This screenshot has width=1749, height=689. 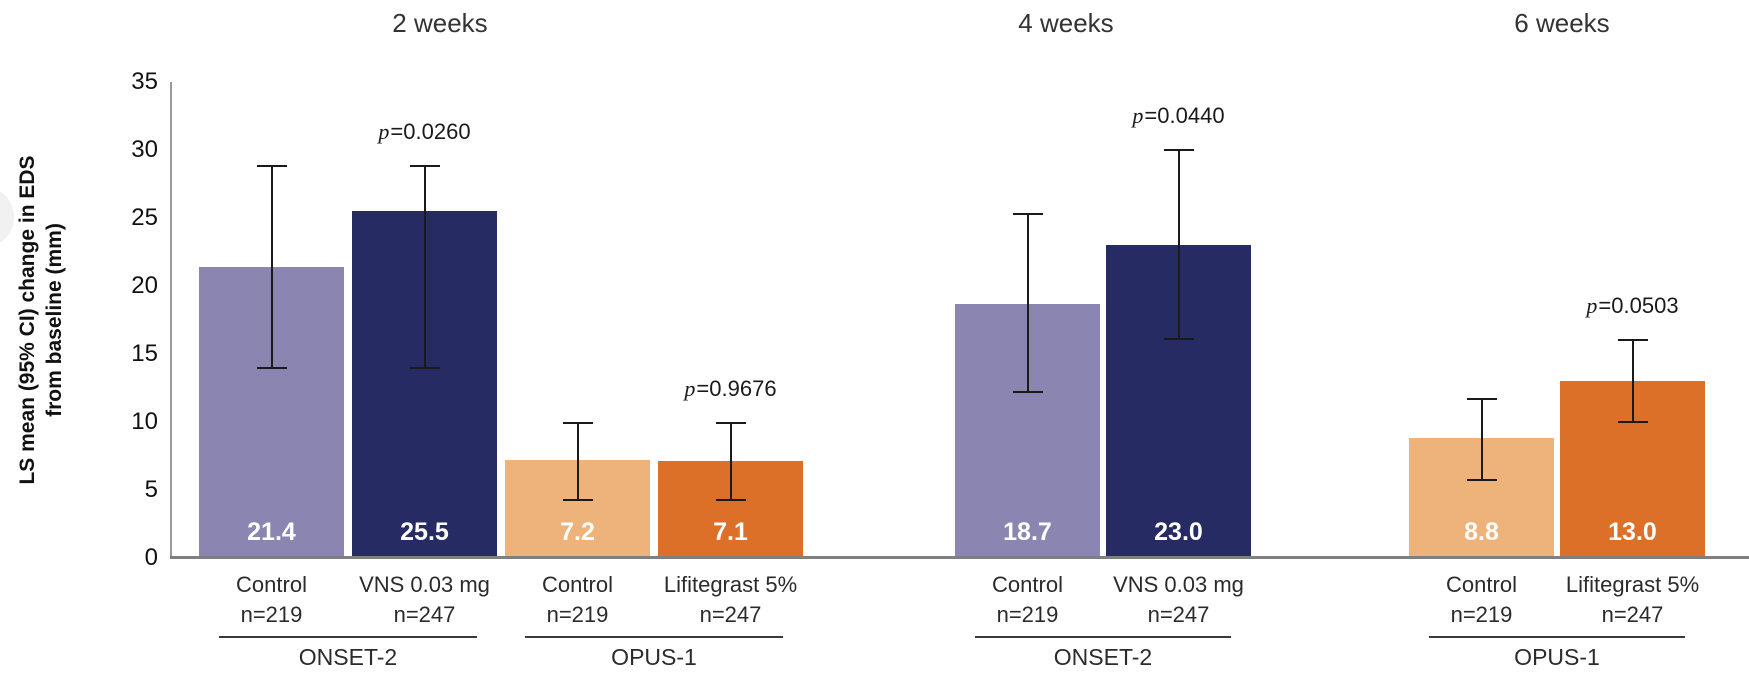 I want to click on y-tick-label: 30, so click(x=144, y=149).